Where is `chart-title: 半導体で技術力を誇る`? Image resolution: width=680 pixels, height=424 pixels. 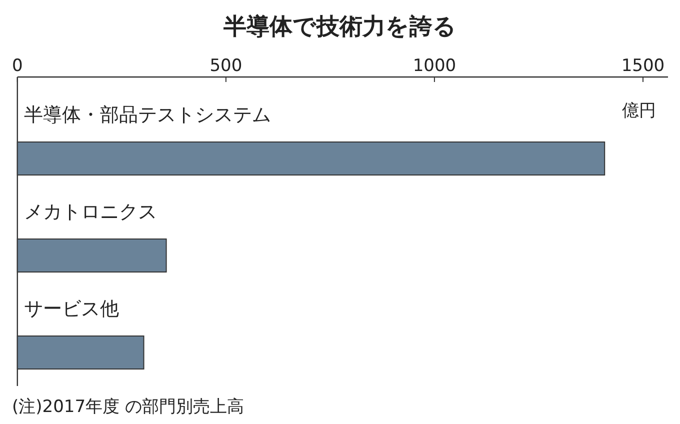
chart-title: 半導体で技術力を誇る is located at coordinates (339, 27).